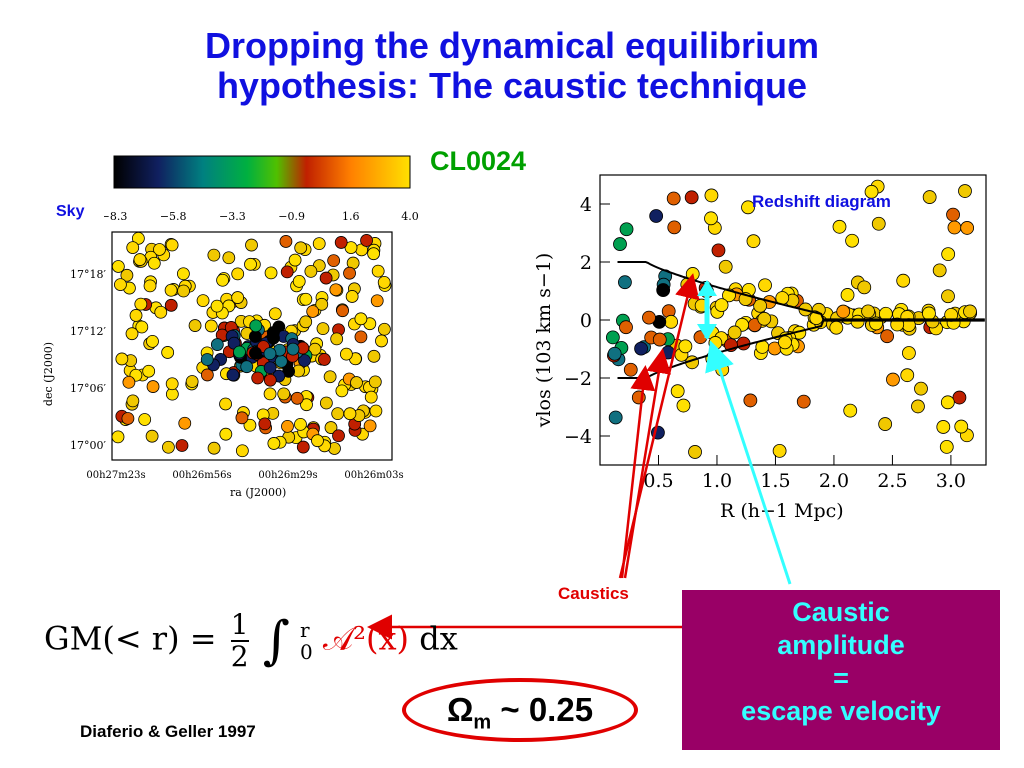 The image size is (1024, 768). I want to click on integral-sign: ∫, so click(276, 641).